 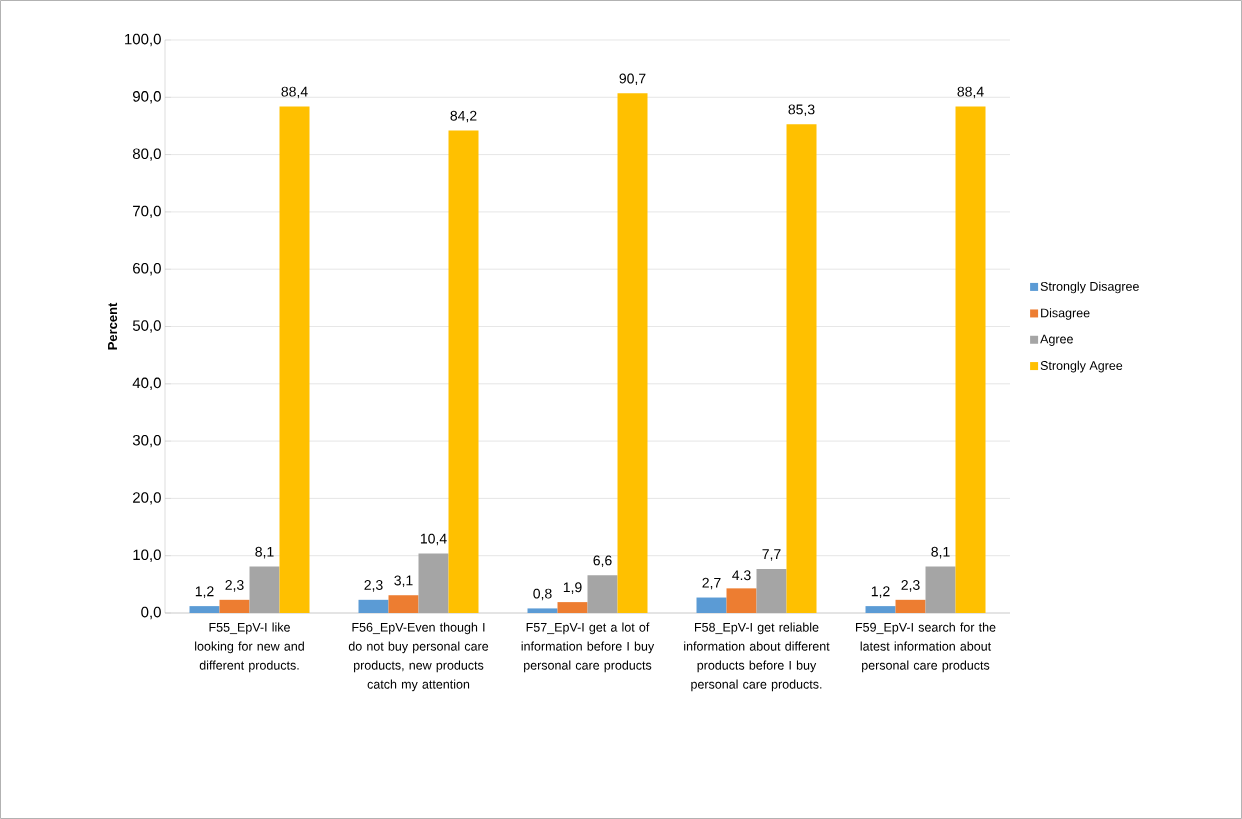 I want to click on data-label: 90,7, so click(x=632, y=79).